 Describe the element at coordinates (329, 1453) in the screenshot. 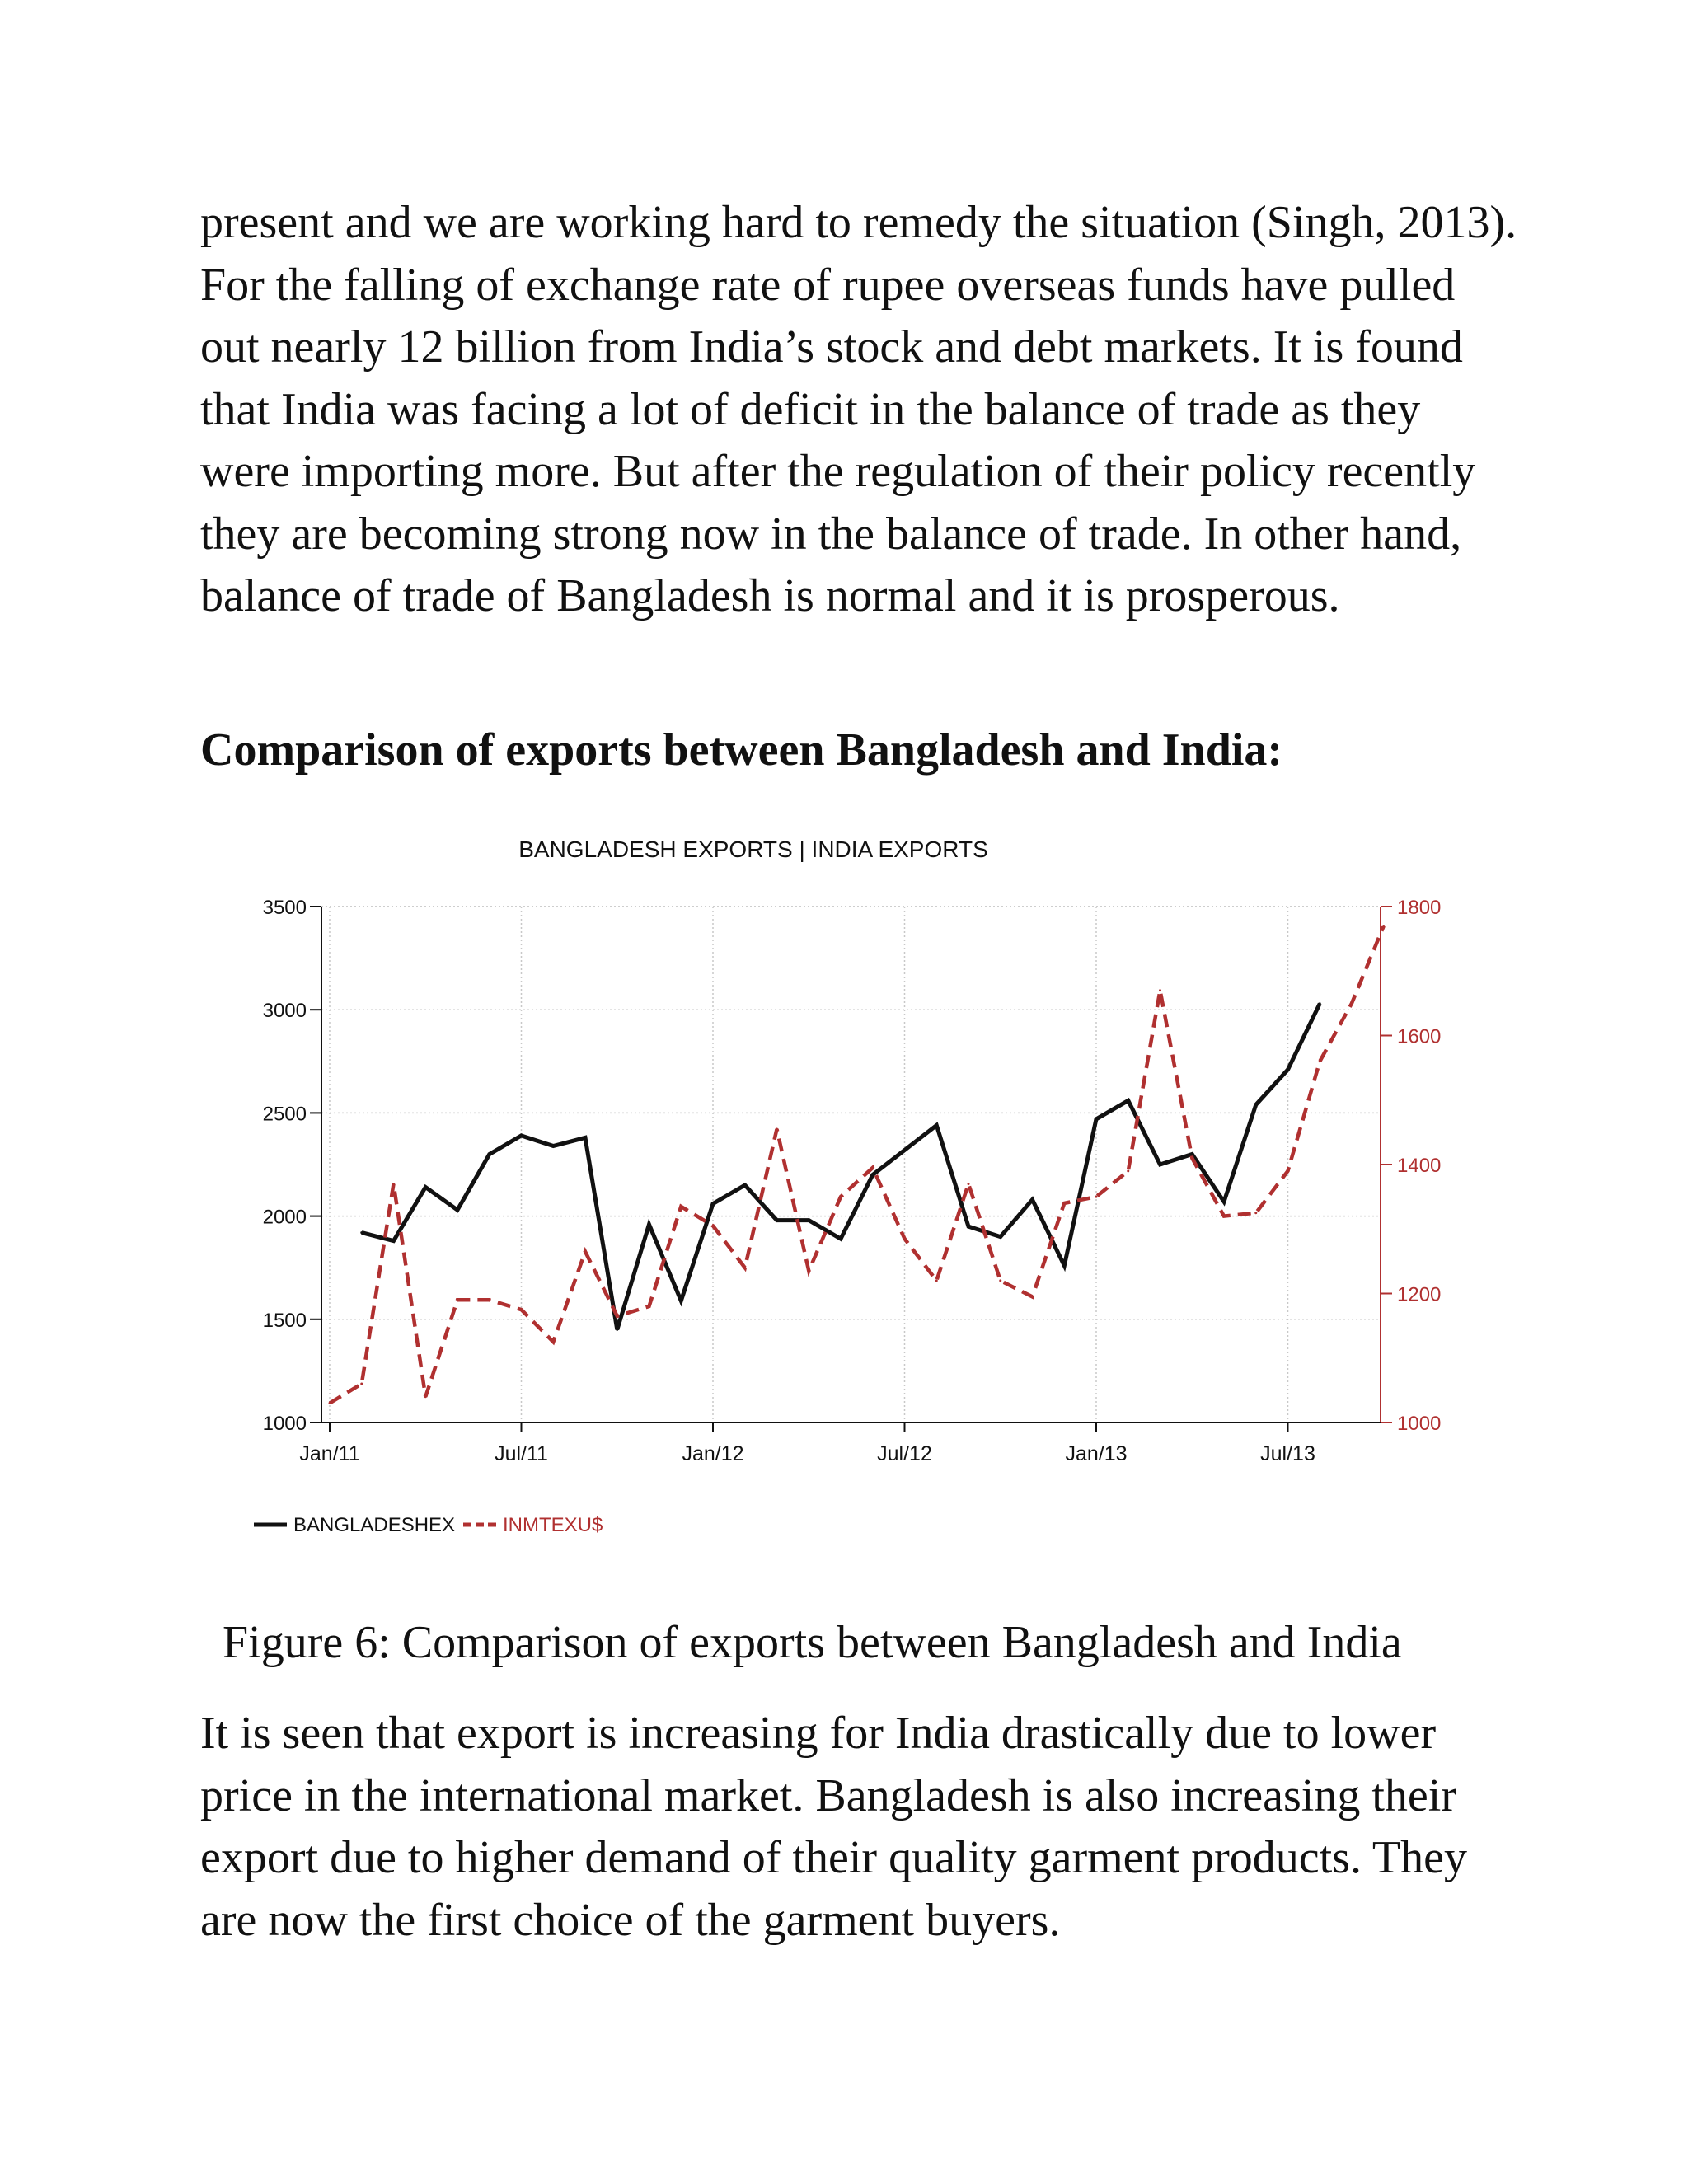

I see `x-tick-label: Jan/11` at that location.